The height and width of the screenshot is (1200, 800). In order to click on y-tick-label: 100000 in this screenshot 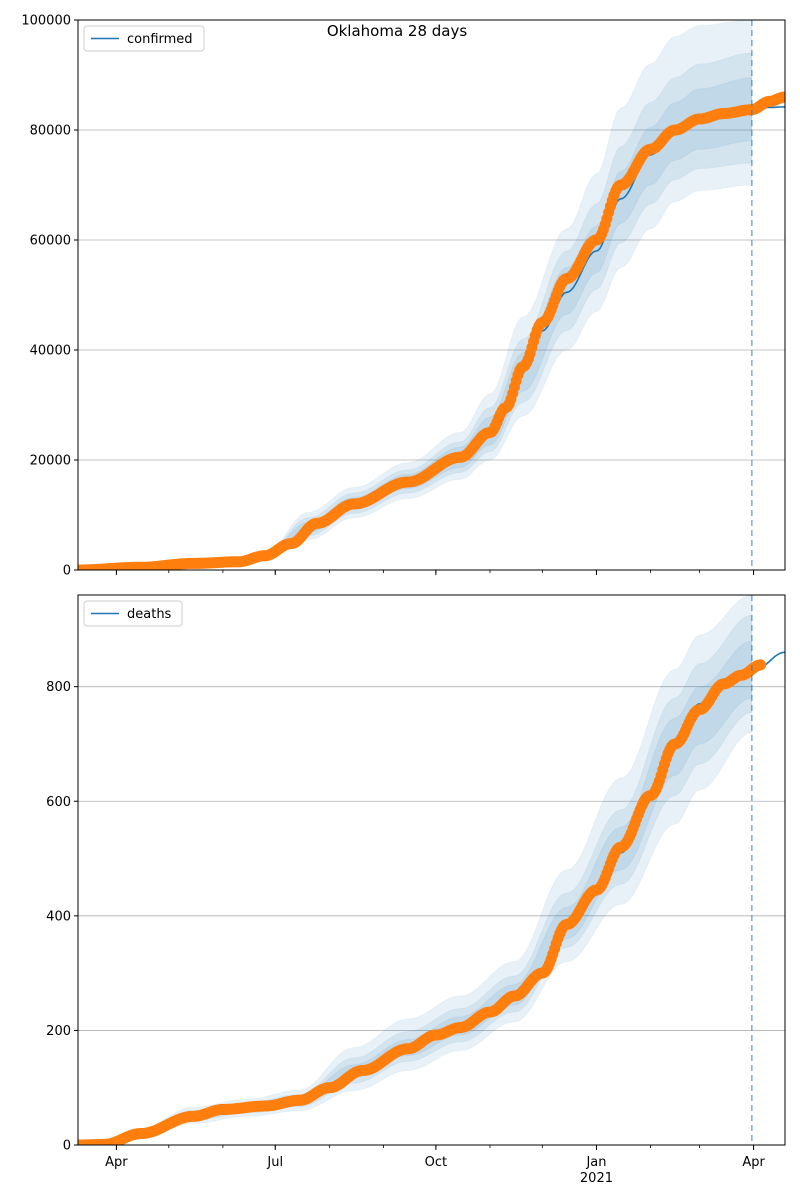, I will do `click(46, 21)`.